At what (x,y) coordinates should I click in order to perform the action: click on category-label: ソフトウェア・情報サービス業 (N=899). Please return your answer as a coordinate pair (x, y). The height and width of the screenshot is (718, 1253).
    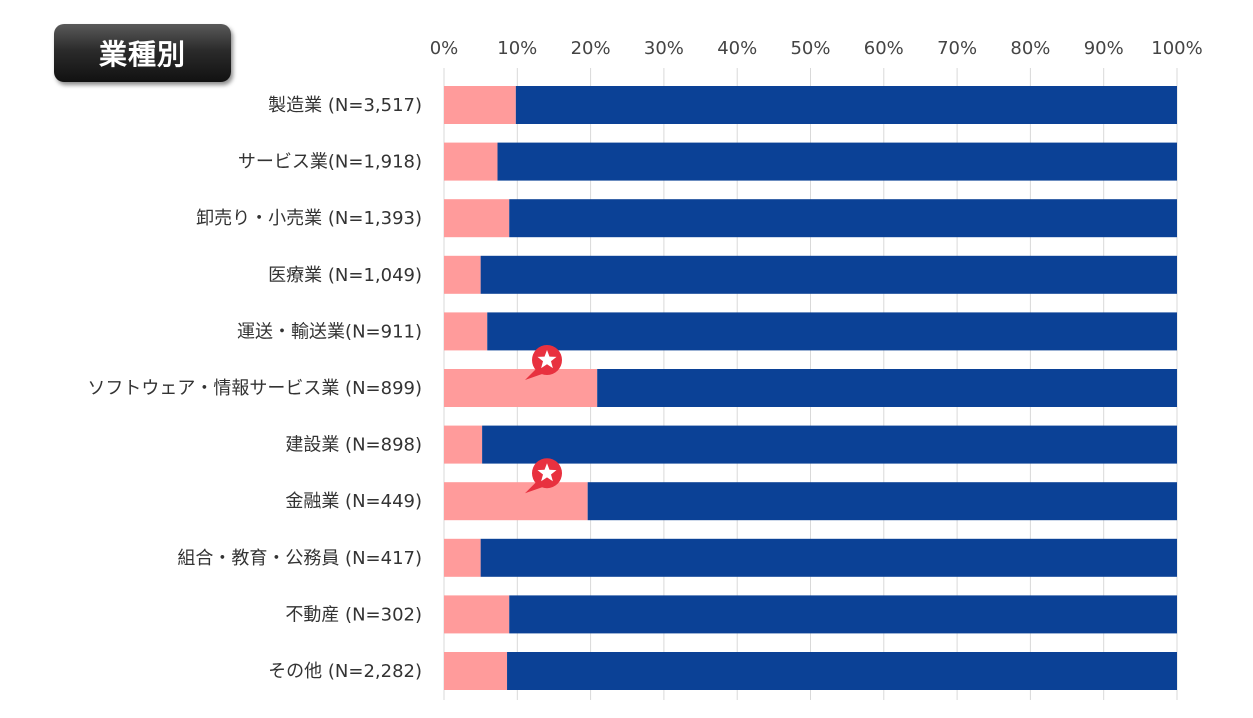
    Looking at the image, I should click on (254, 388).